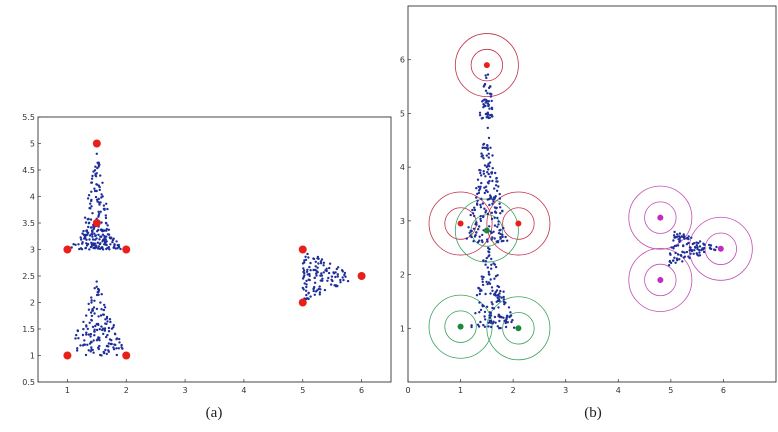 Image resolution: width=778 pixels, height=432 pixels. Describe the element at coordinates (402, 275) in the screenshot. I see `y-tick-label: 2` at that location.